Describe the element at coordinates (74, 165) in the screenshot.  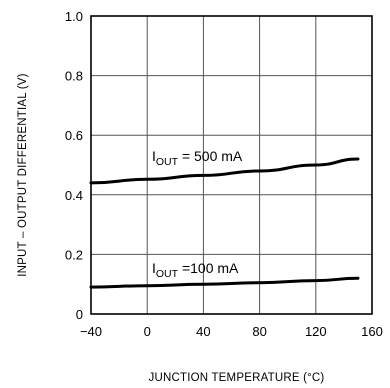
I see `y-tick-labels: 0 0.2 0.4 0.6 0.8 1.0` at that location.